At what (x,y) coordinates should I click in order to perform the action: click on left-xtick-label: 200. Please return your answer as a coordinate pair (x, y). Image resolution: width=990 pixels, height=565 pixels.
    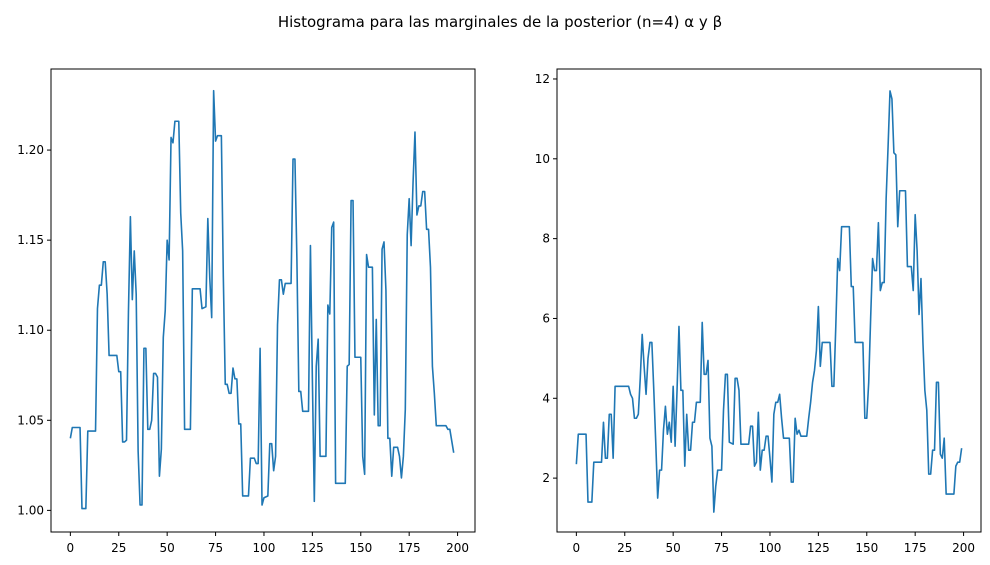
    Looking at the image, I should click on (457, 548).